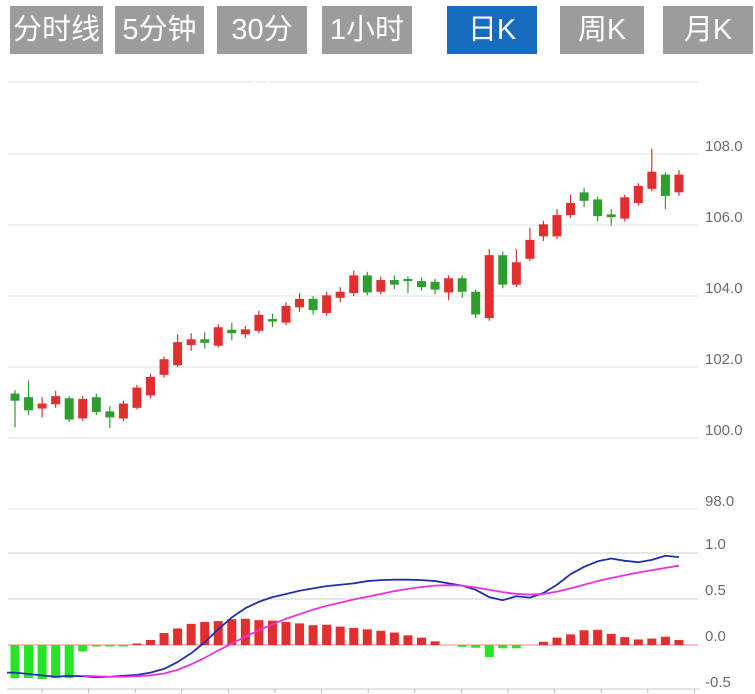  What do you see at coordinates (724, 146) in the screenshot?
I see `svg-text: 108.0` at bounding box center [724, 146].